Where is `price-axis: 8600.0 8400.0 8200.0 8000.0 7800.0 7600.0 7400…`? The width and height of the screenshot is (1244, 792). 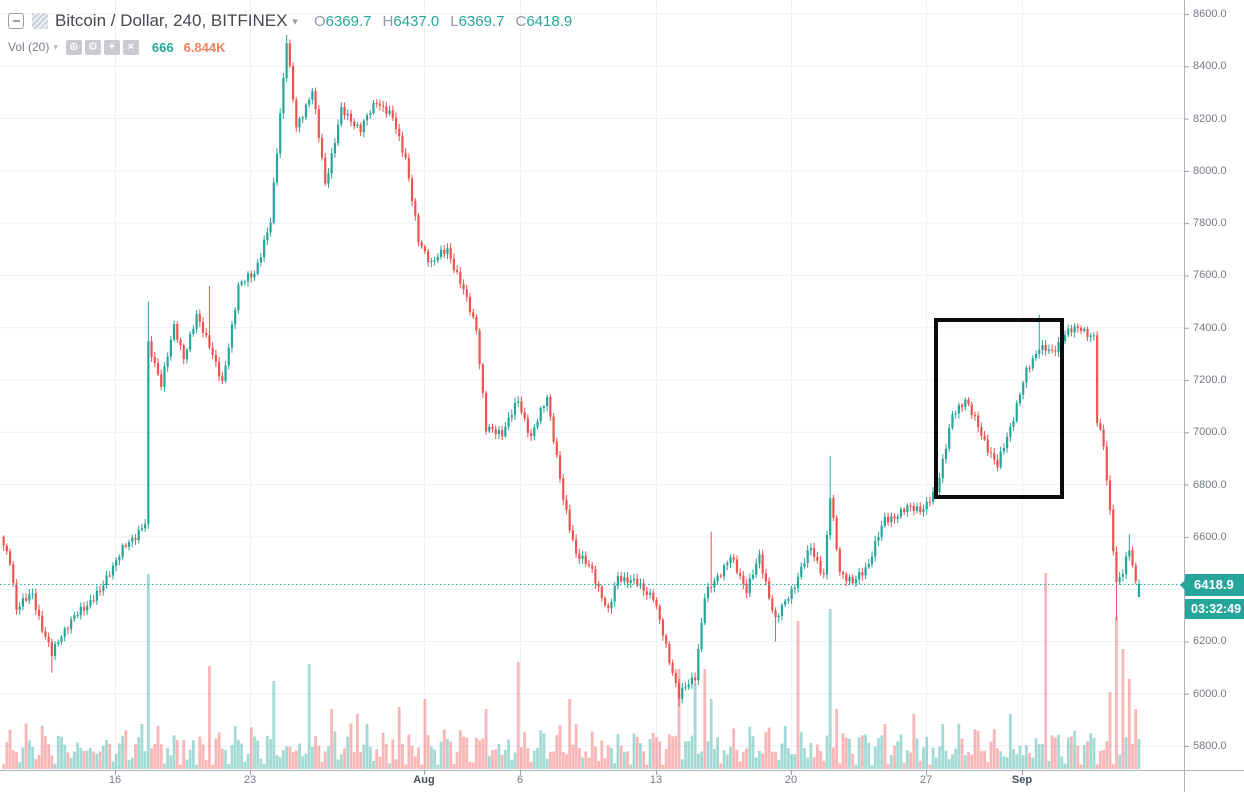
price-axis: 8600.0 8400.0 8200.0 8000.0 7800.0 7600.0 7400… is located at coordinates (1214, 385).